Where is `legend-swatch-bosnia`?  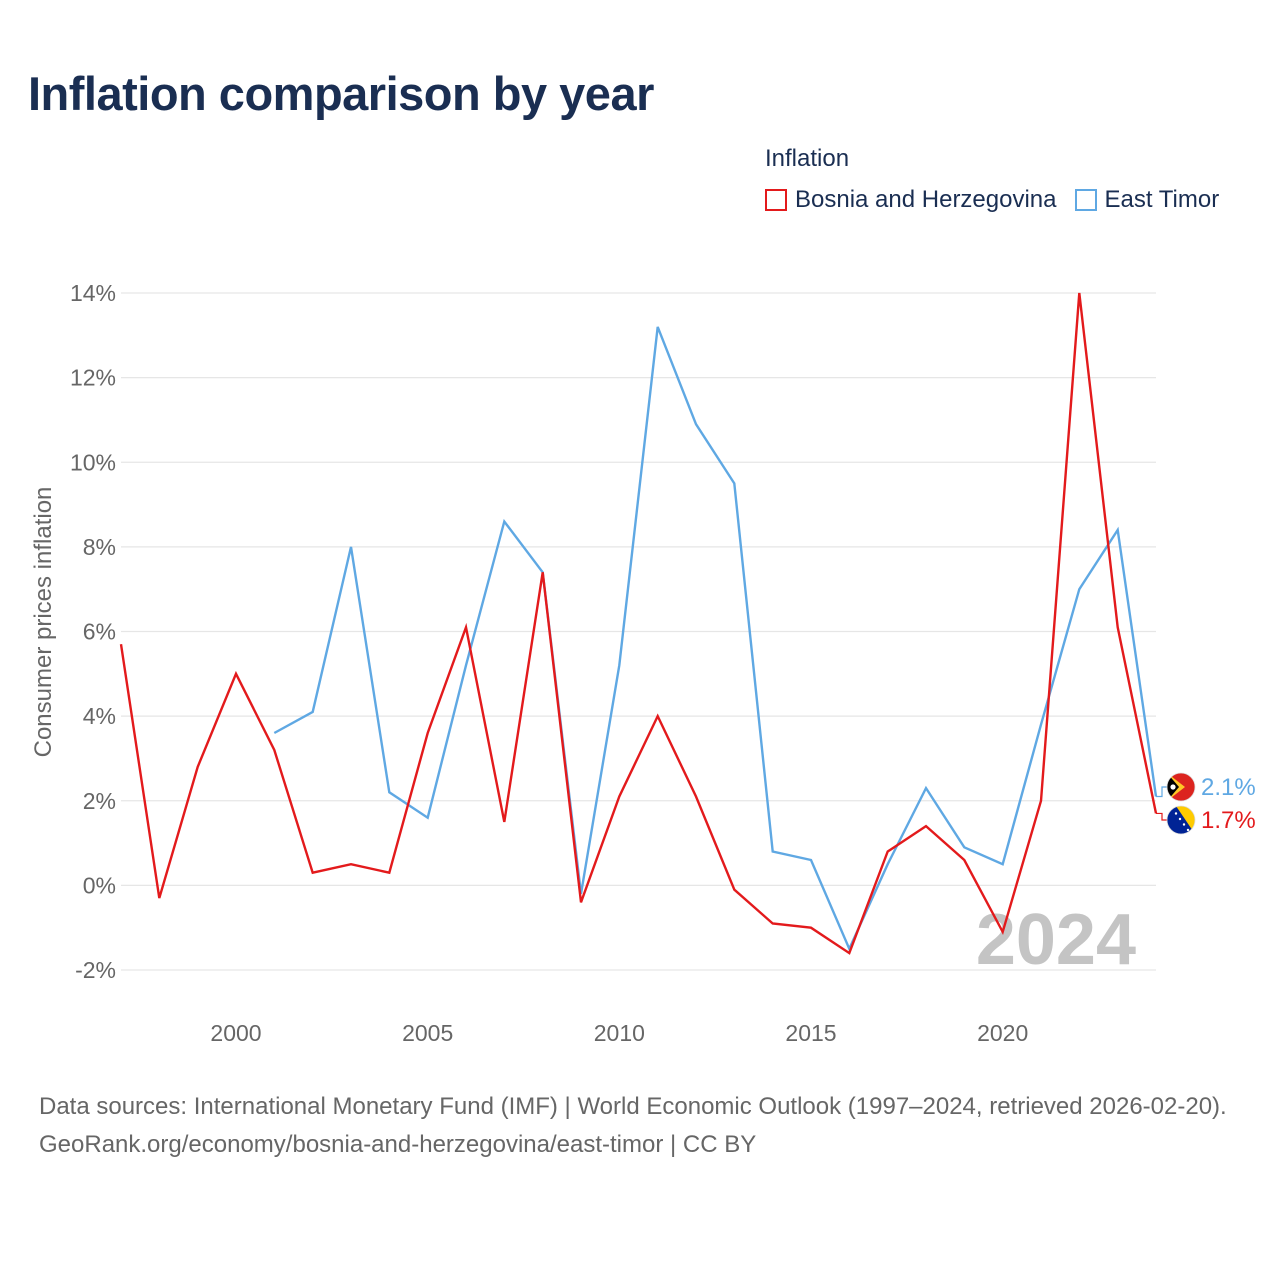
legend-swatch-bosnia is located at coordinates (776, 200).